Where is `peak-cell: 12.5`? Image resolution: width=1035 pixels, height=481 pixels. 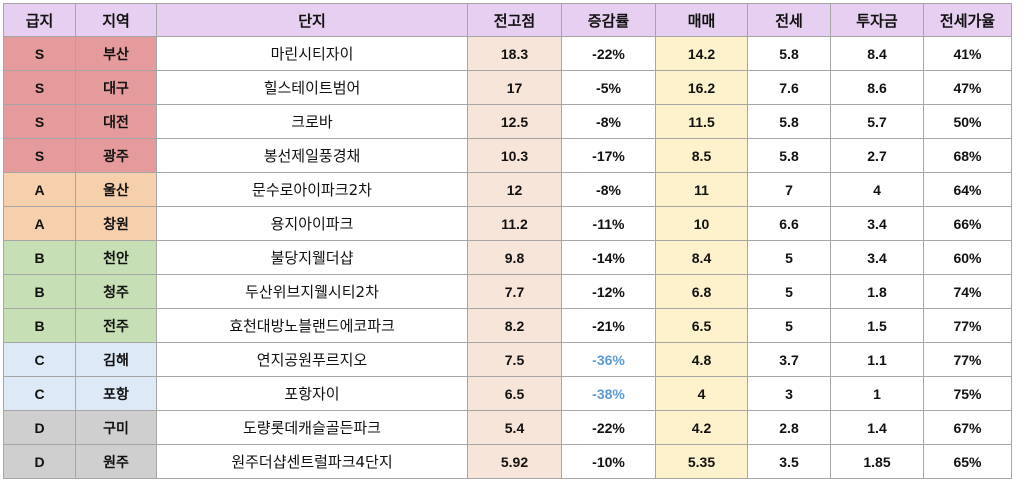
peak-cell: 12.5 is located at coordinates (514, 121).